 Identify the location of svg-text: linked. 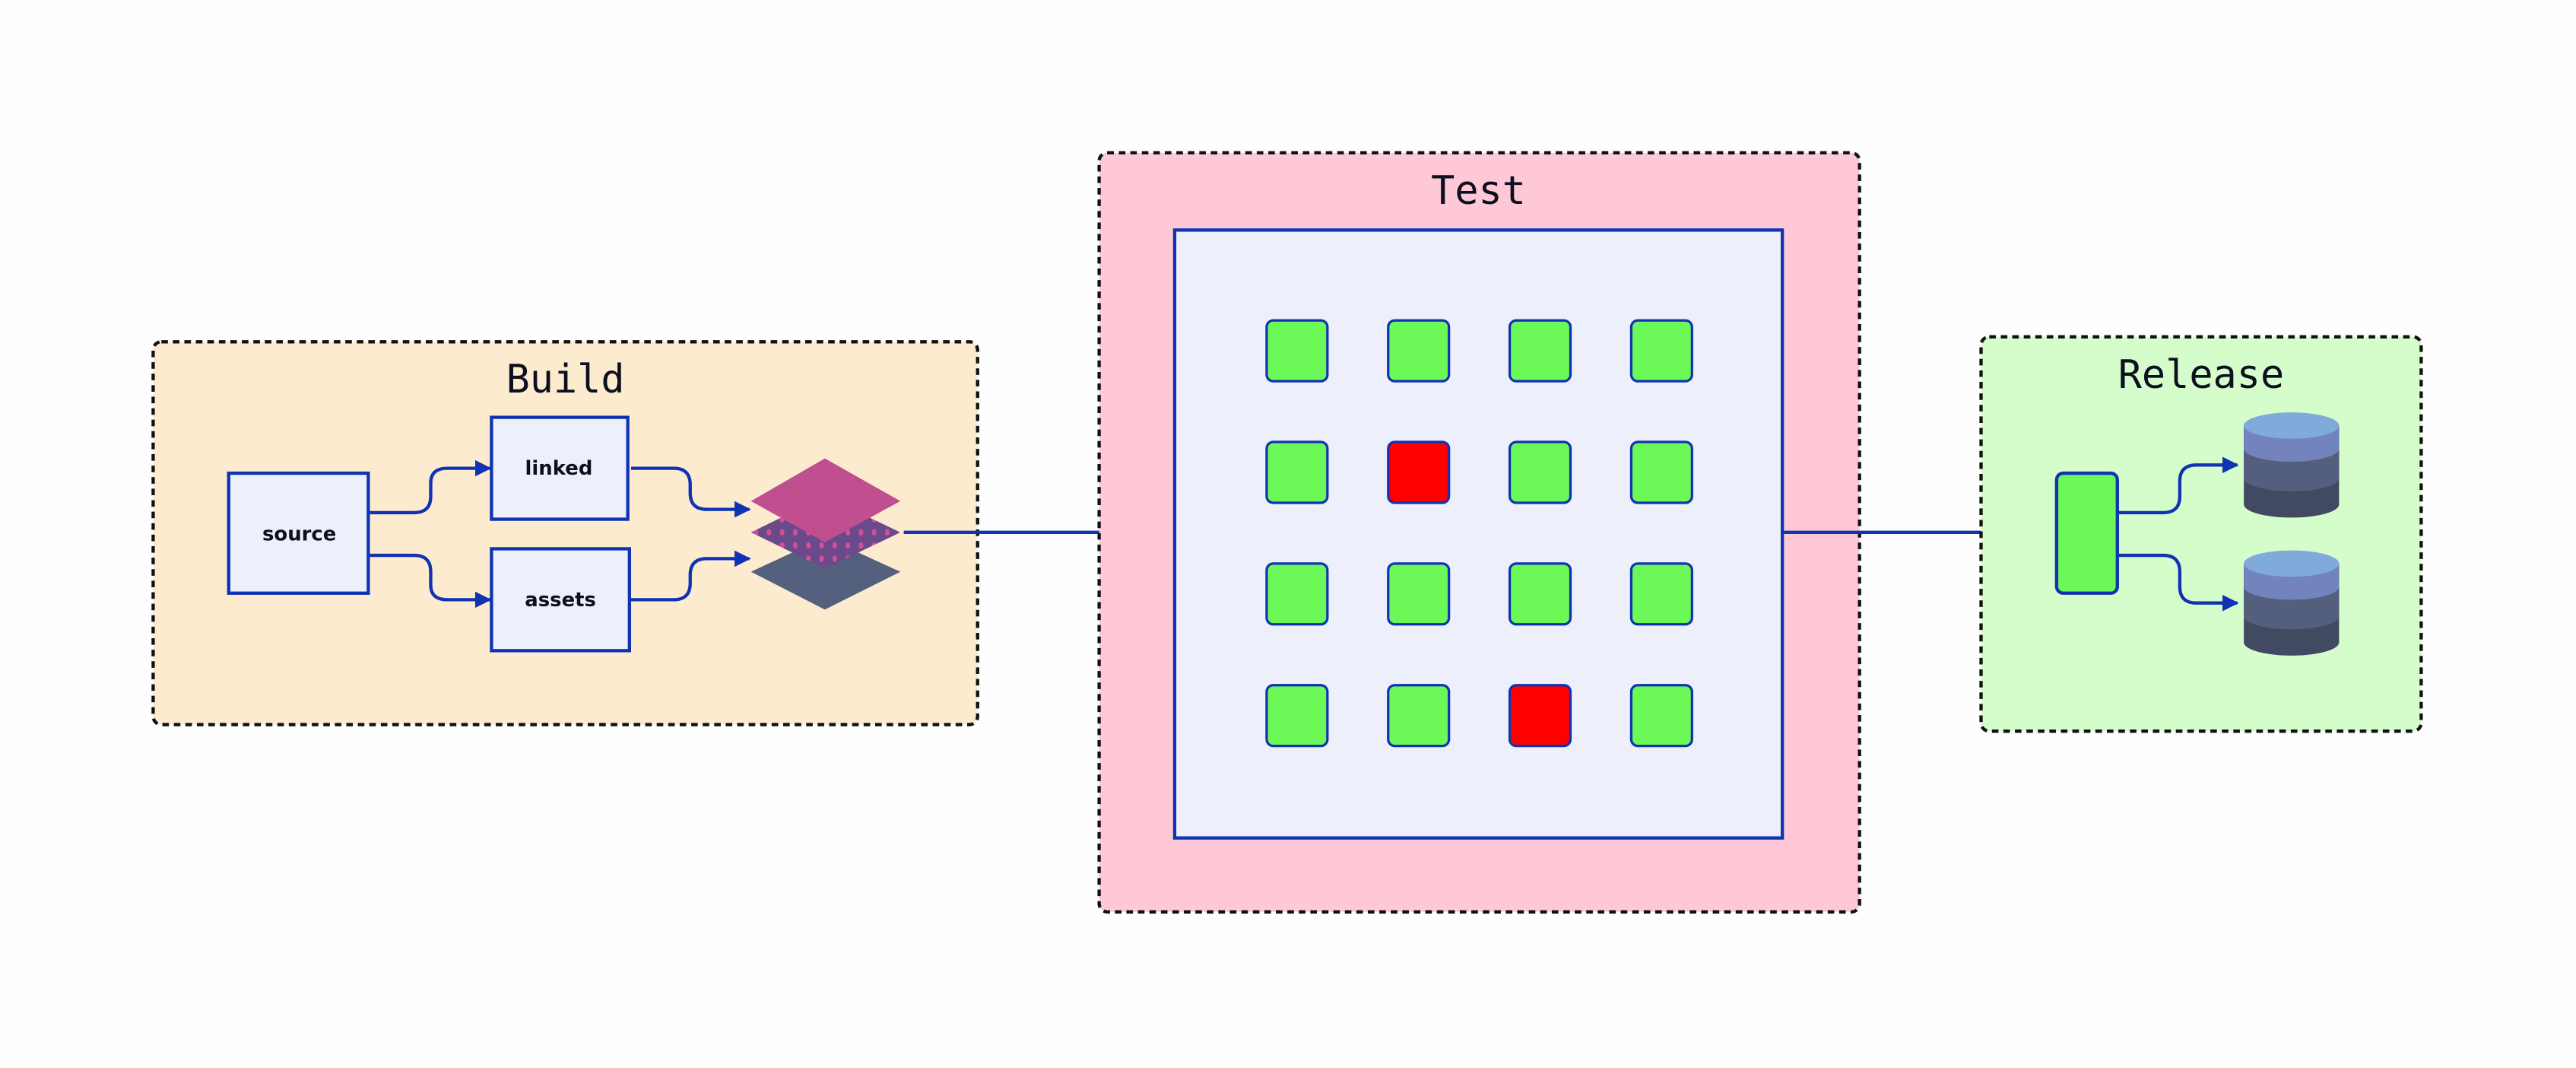
(559, 468).